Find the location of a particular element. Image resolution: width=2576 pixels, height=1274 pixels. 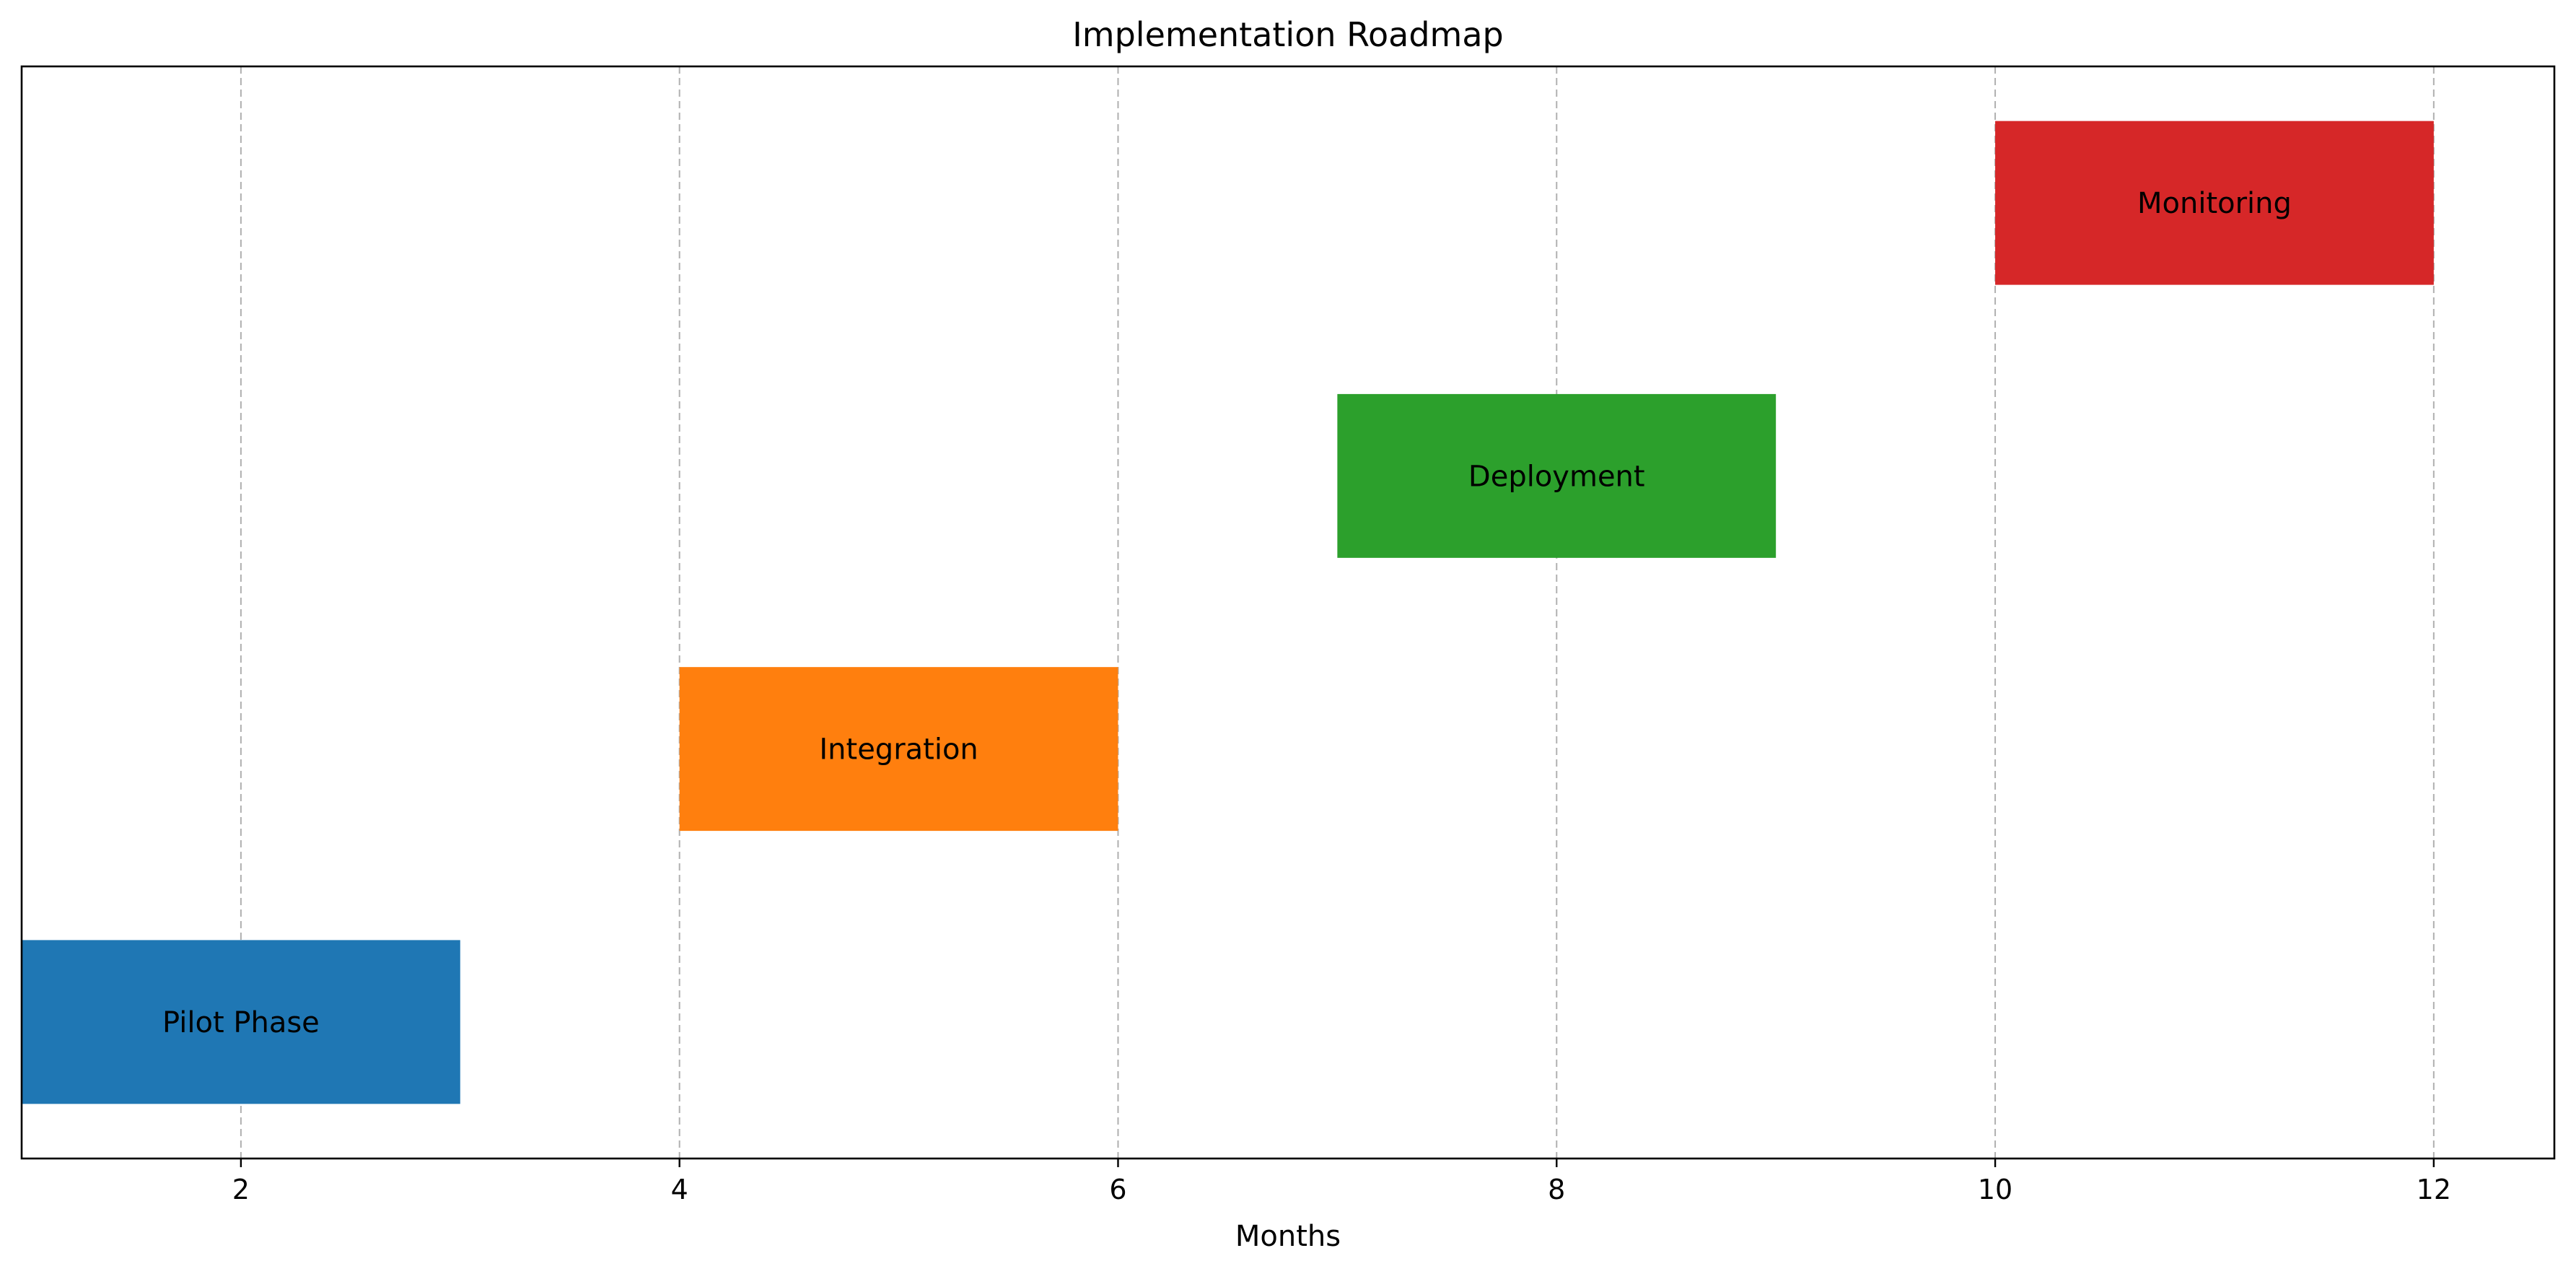

x-tick-label: 10 is located at coordinates (1995, 1189).